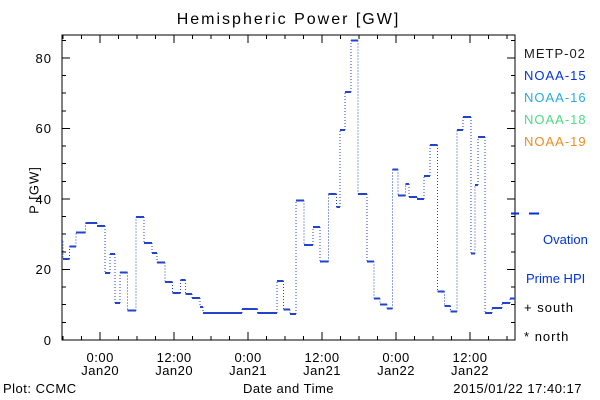 This screenshot has width=600, height=400. I want to click on y-tick-label: 20, so click(43, 270).